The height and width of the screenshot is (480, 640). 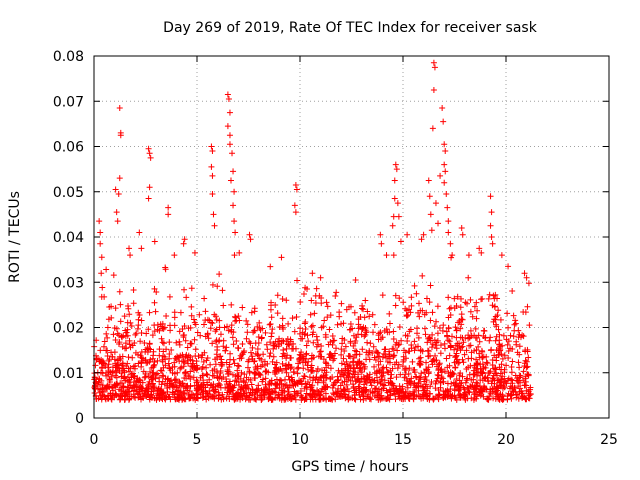 I want to click on y-tick-label: 0.05, so click(x=68, y=193).